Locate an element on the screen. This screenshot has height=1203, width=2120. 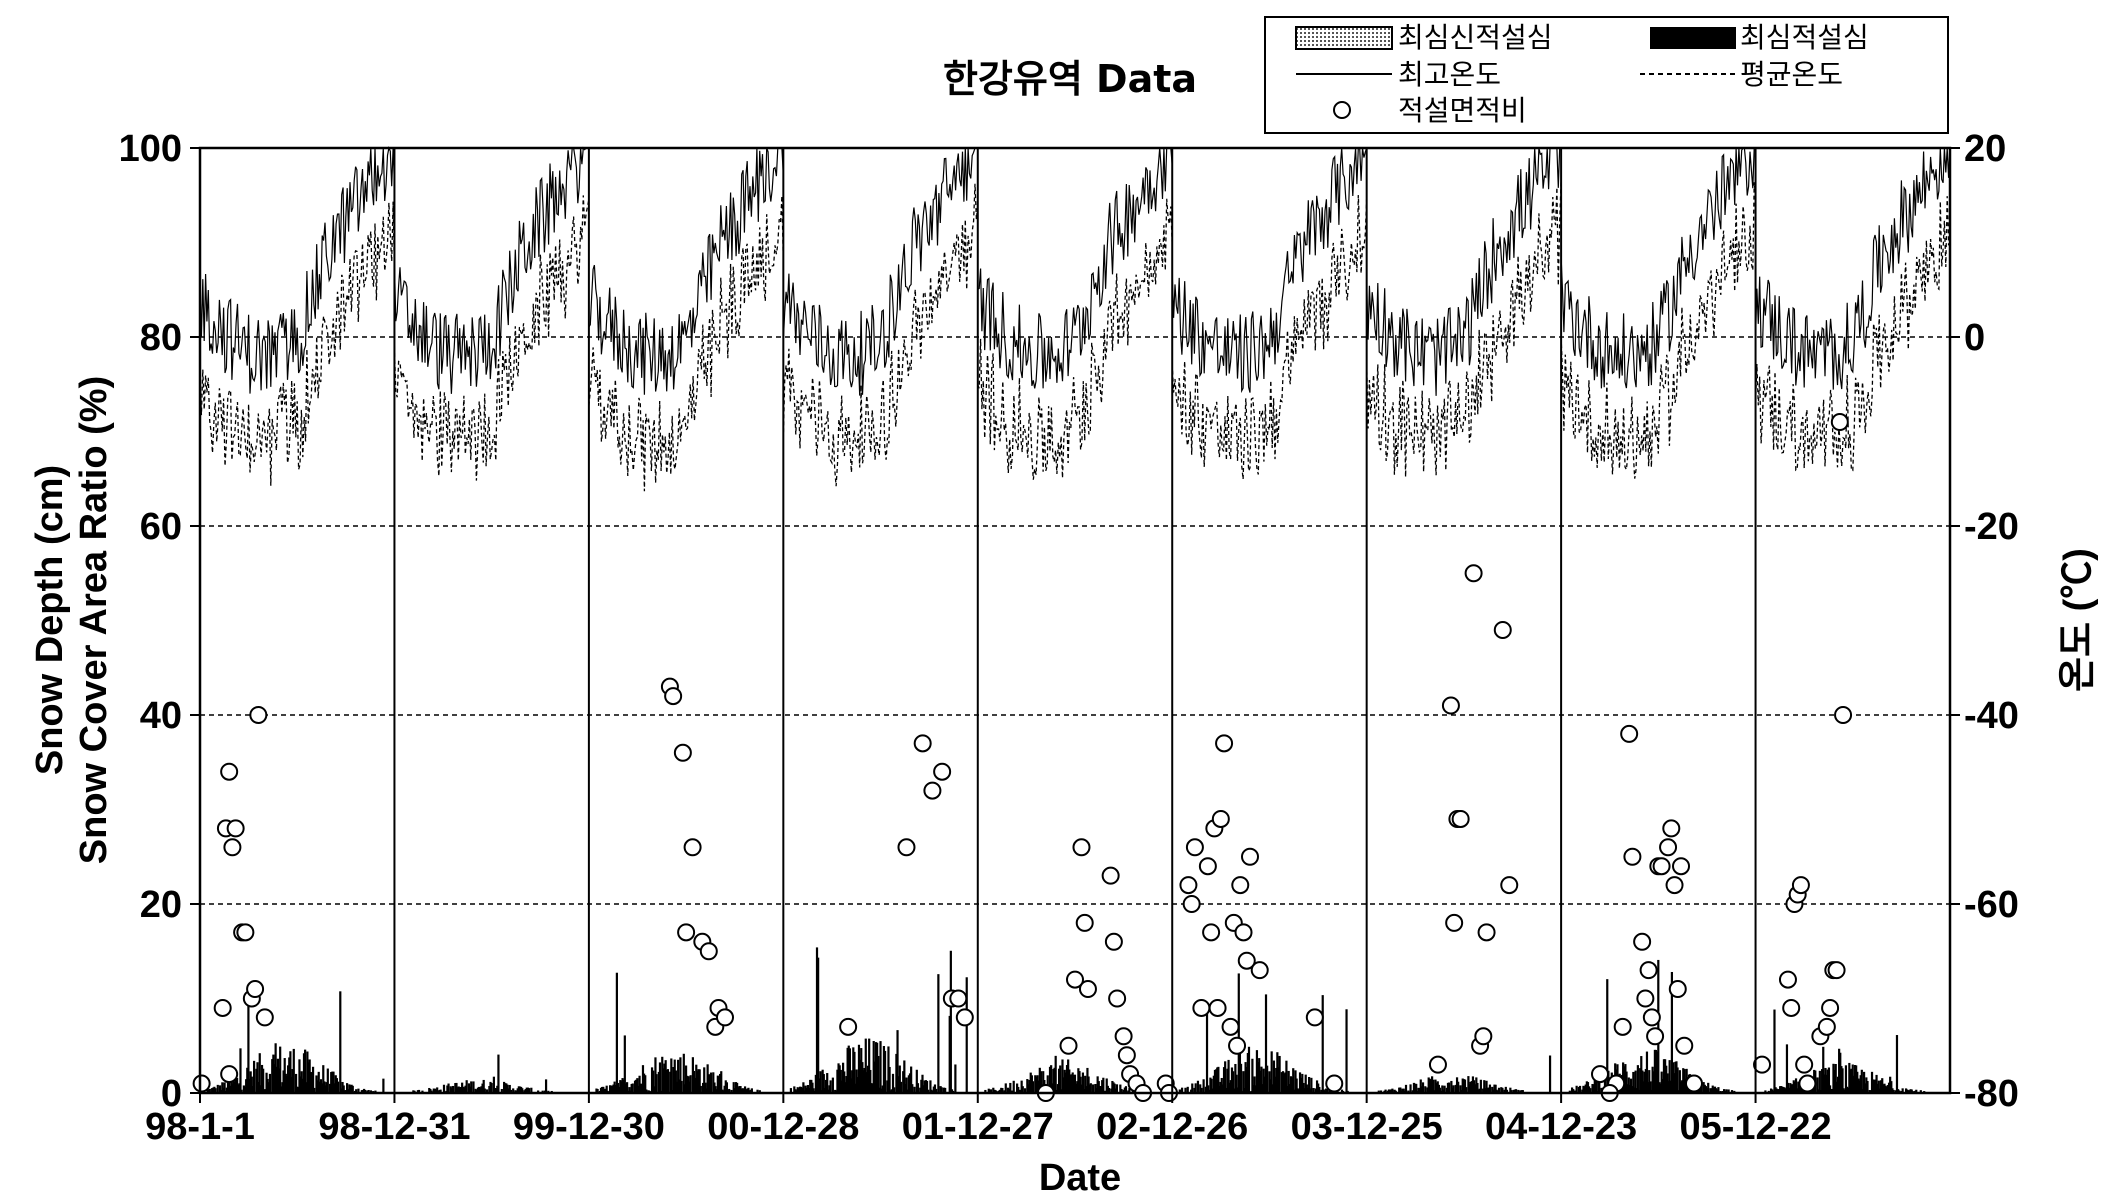
max-temp-line is located at coordinates (1464, 271).